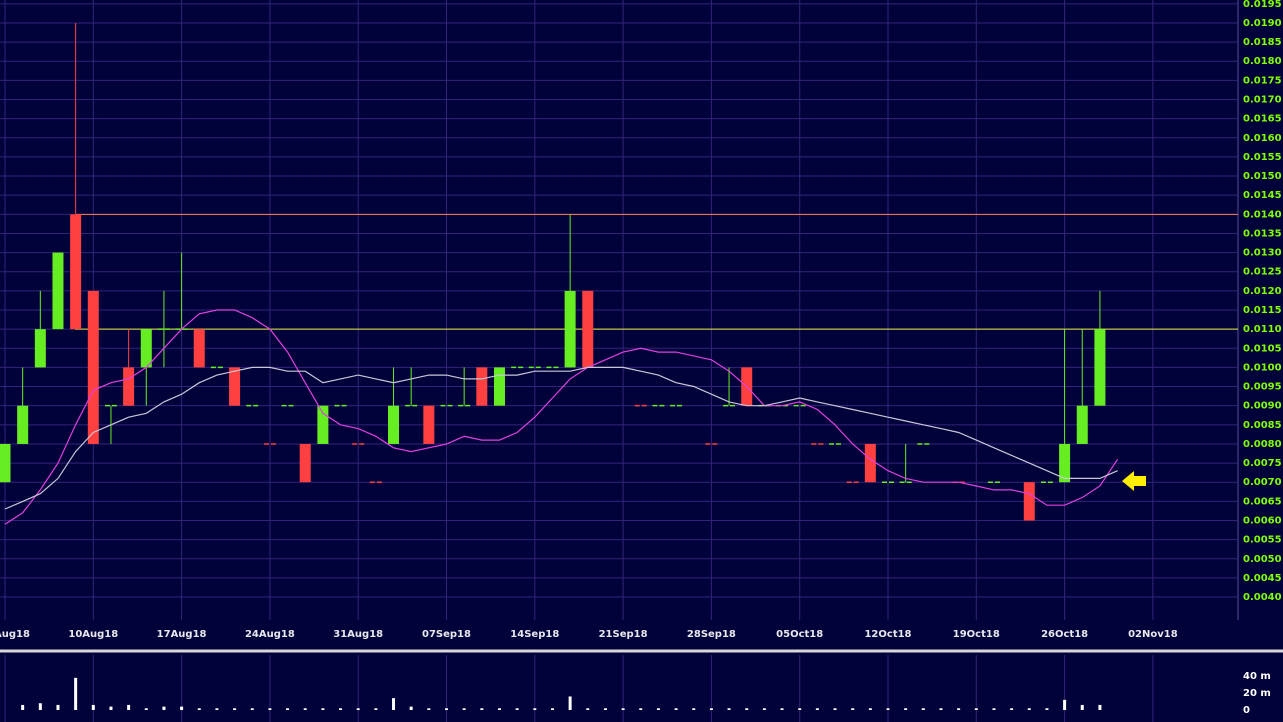 This screenshot has width=1283, height=722. Describe the element at coordinates (1262, 23) in the screenshot. I see `y-tick-label: 0.0190` at that location.